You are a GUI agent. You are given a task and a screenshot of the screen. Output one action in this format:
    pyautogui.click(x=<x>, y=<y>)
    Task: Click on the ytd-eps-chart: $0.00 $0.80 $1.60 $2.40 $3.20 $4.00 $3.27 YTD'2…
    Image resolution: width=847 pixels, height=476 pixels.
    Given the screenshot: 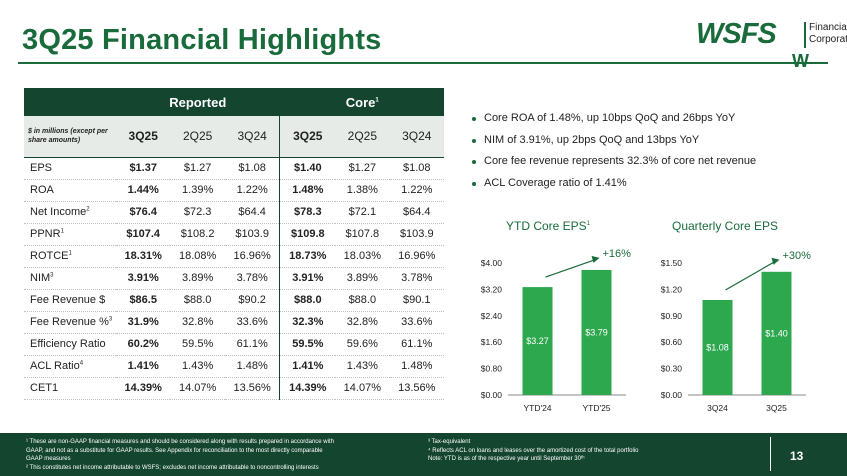 What is the action you would take?
    pyautogui.click(x=556, y=330)
    